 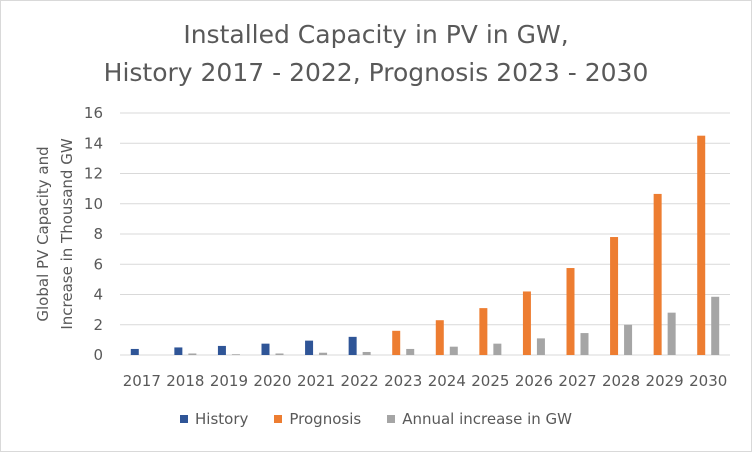 What do you see at coordinates (323, 353) in the screenshot?
I see `bar-annual-increase-2021` at bounding box center [323, 353].